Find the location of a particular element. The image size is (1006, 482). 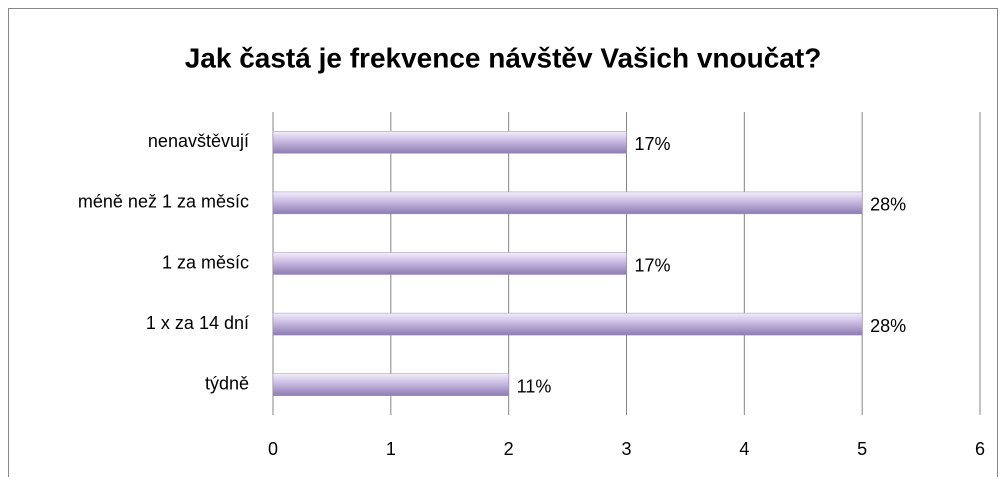

x-tick-label: 0 is located at coordinates (273, 449).